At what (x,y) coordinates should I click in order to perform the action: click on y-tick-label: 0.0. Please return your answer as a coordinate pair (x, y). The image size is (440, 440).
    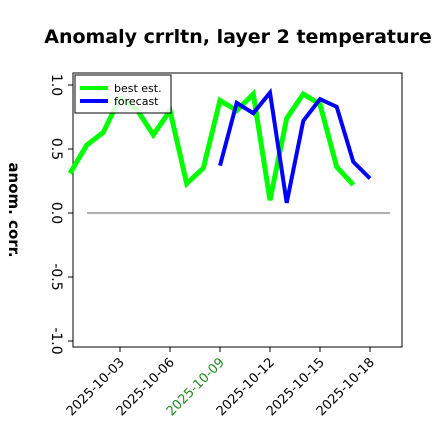
    Looking at the image, I should click on (56, 213).